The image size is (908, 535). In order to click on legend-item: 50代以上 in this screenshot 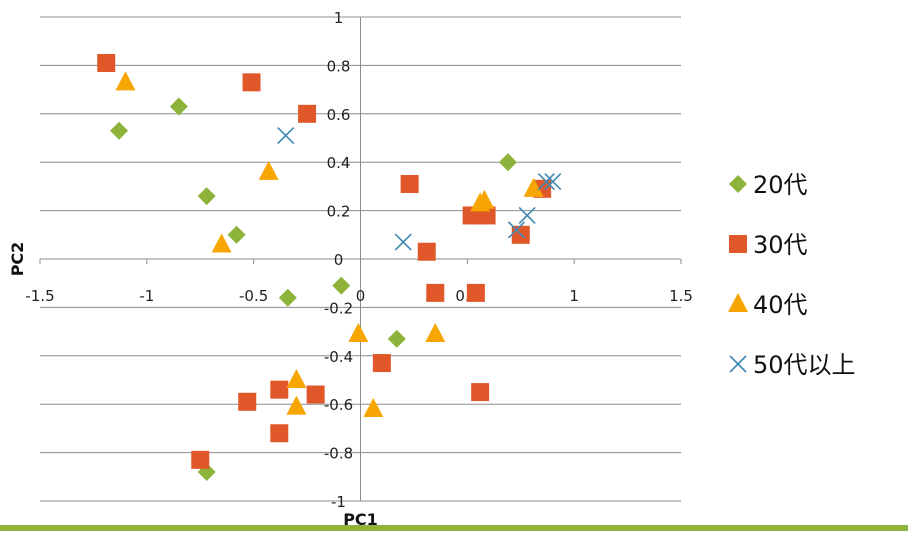, I will do `click(792, 365)`.